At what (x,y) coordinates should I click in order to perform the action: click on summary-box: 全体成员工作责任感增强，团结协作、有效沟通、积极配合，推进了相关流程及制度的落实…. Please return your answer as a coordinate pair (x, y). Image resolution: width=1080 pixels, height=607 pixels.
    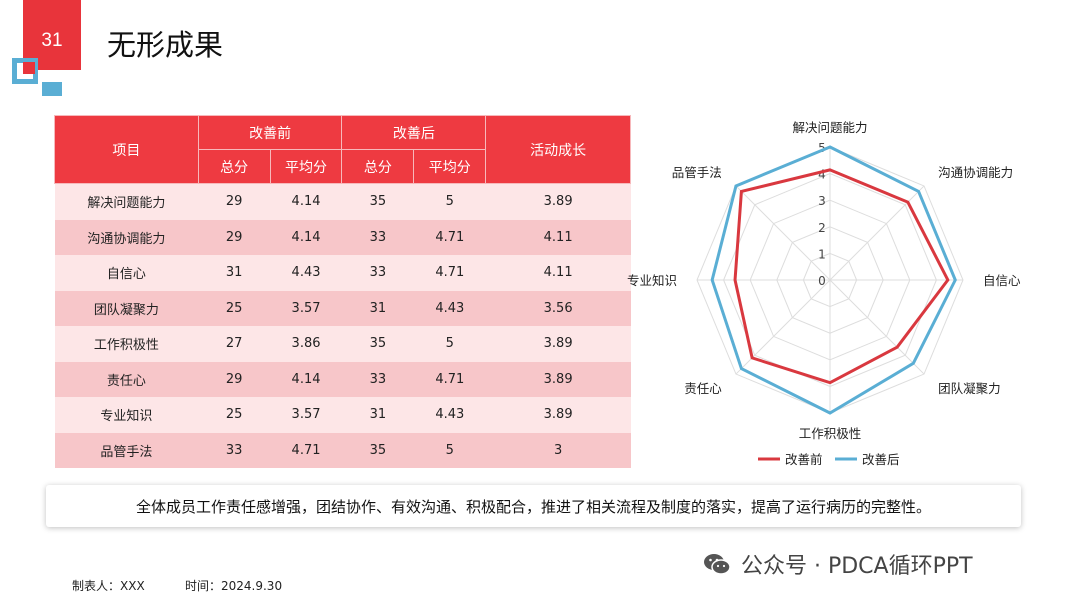
    Looking at the image, I should click on (533, 506).